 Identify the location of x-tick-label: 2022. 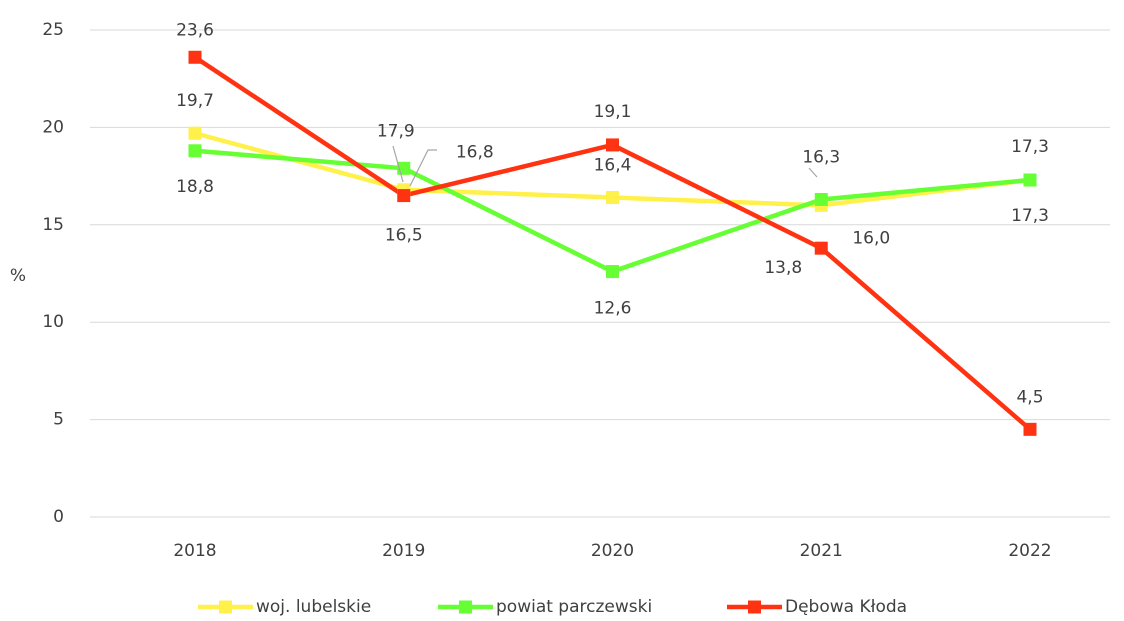
(1029, 551).